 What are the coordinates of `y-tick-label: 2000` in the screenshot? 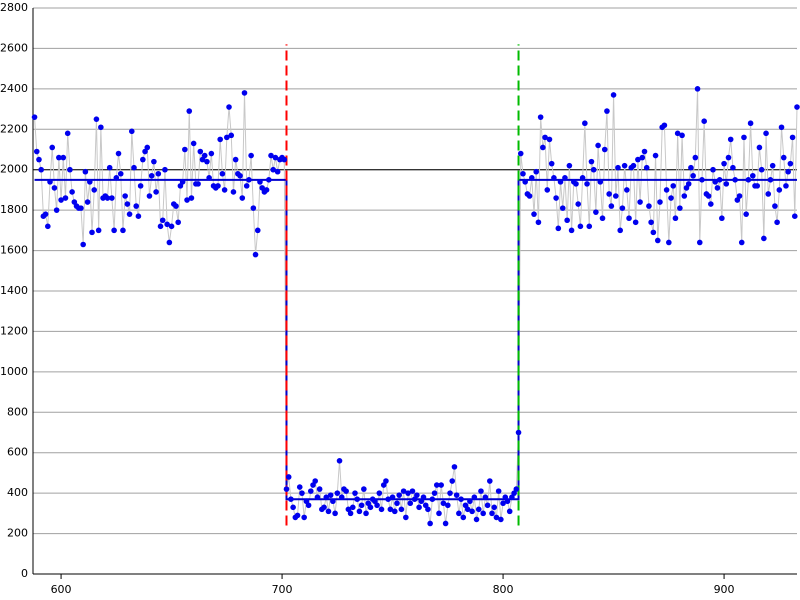 It's located at (14, 169).